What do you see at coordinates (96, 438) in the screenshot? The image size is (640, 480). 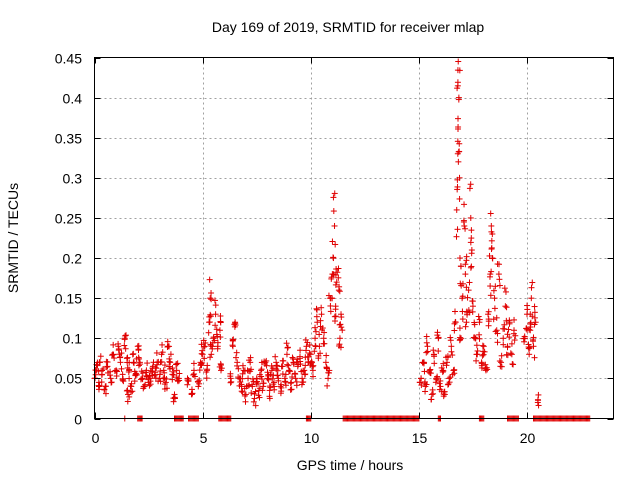 I see `x-tick-label: 0` at bounding box center [96, 438].